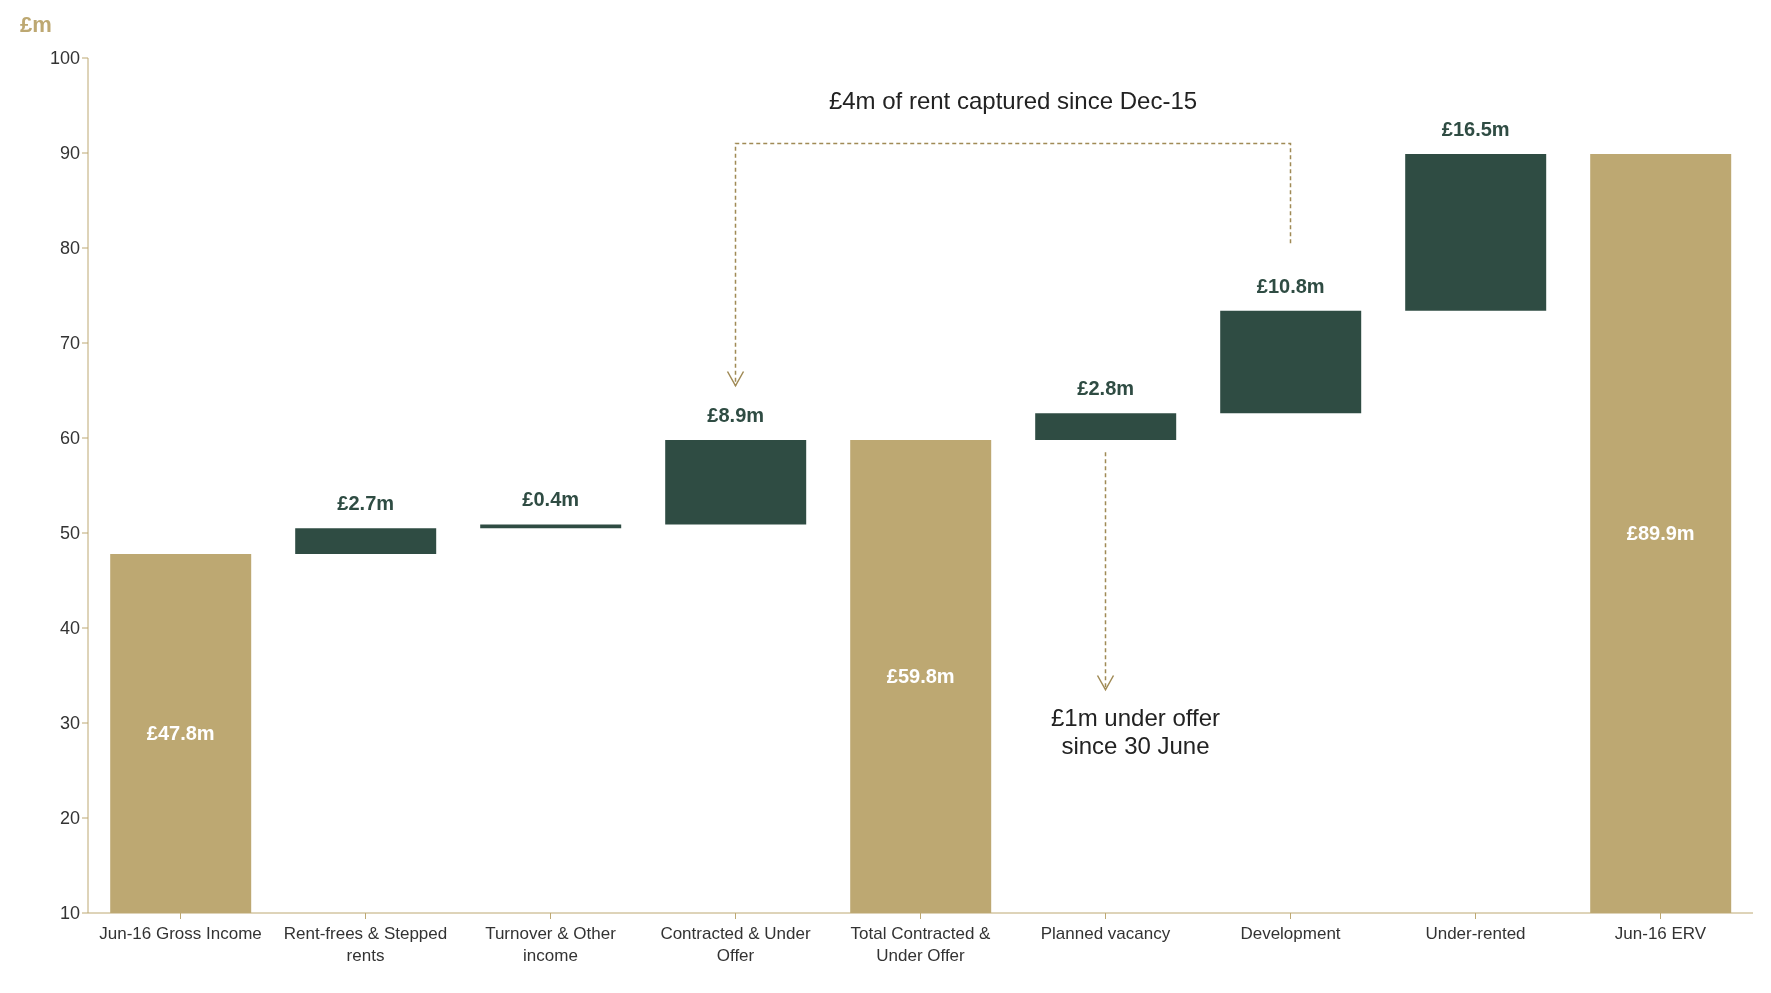 This screenshot has width=1771, height=993. I want to click on x-tick-label: Contracted & Under Offer, so click(735, 944).